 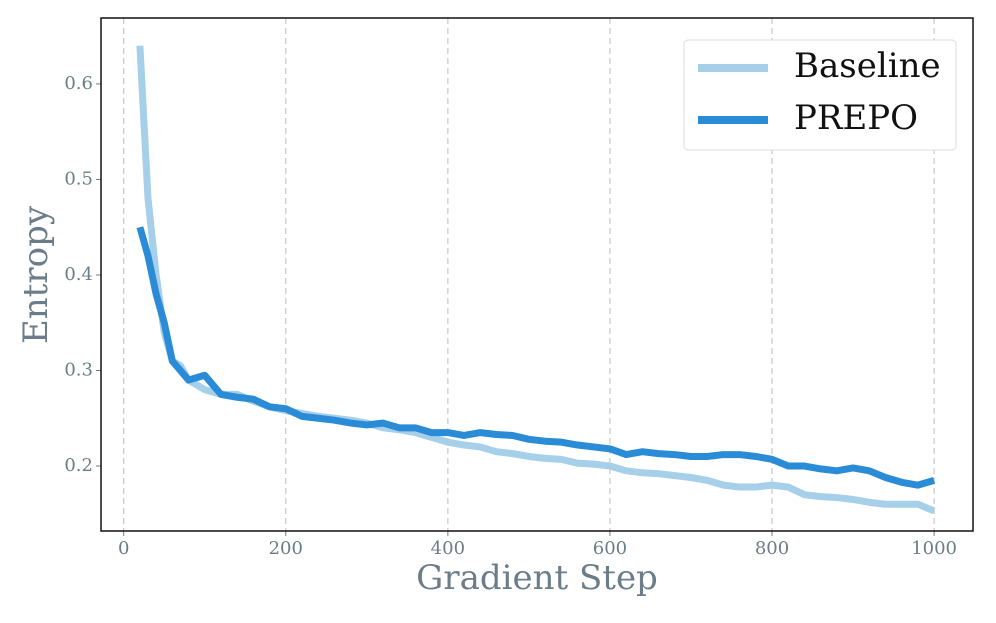 I want to click on x-tick-label: 200, so click(x=286, y=548).